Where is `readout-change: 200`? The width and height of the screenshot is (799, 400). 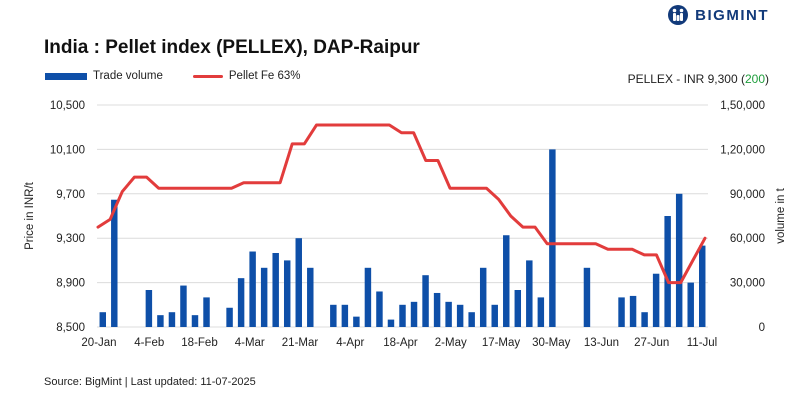 readout-change: 200 is located at coordinates (754, 79).